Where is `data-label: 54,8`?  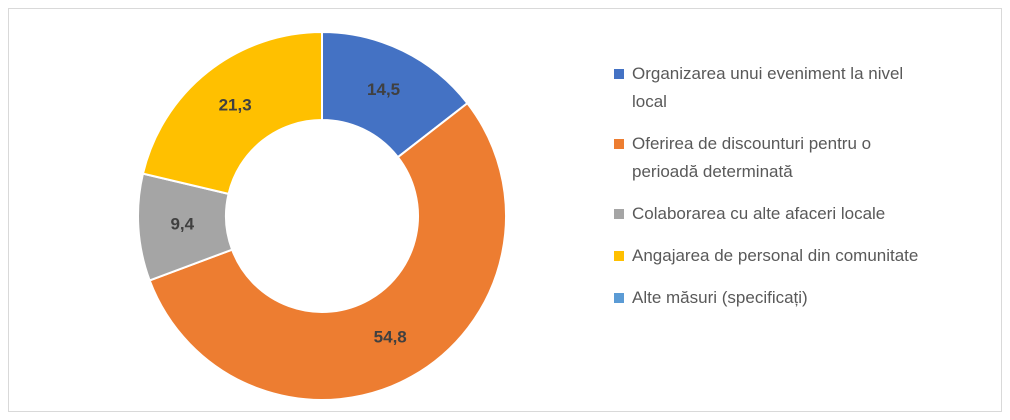 data-label: 54,8 is located at coordinates (390, 337).